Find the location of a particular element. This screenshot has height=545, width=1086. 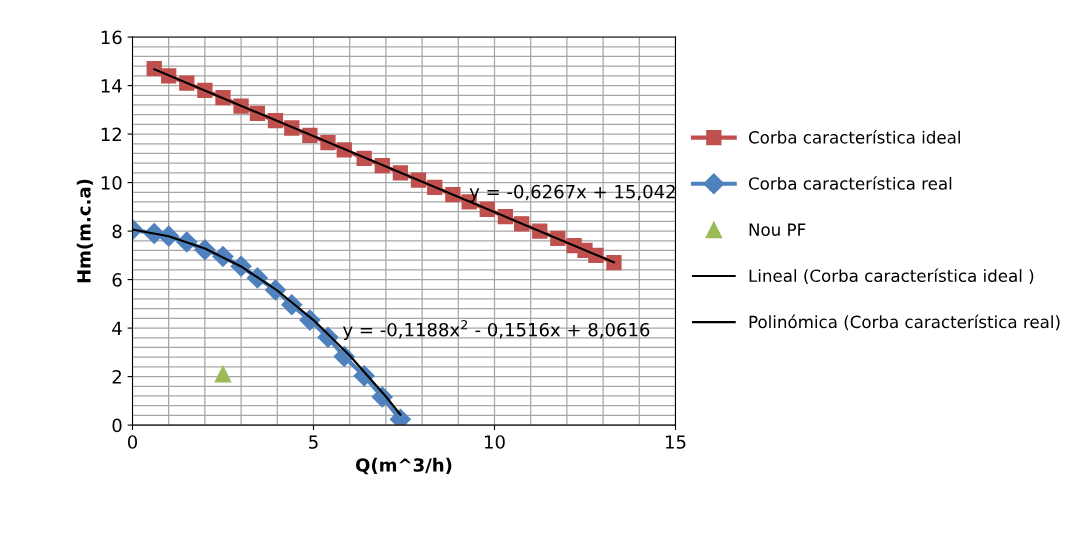

legend-label: Nou PF is located at coordinates (777, 229).